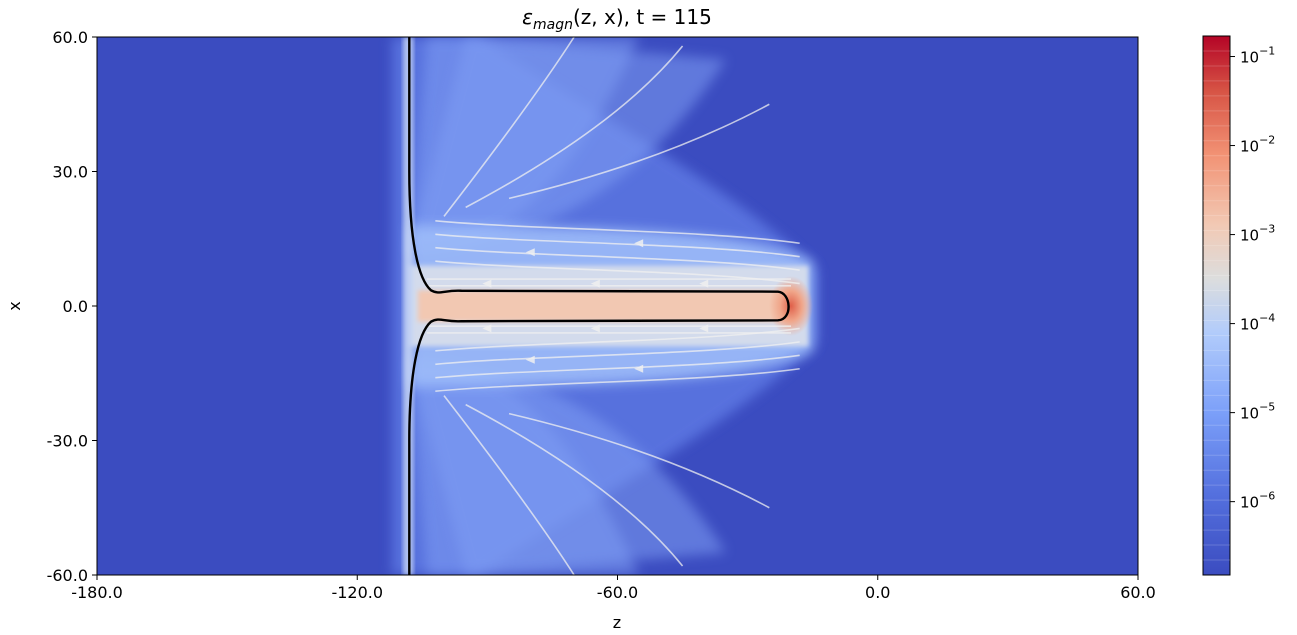 This screenshot has width=1297, height=635. Describe the element at coordinates (1257, 412) in the screenshot. I see `colorbar-tick-label: 10⁻⁵` at that location.